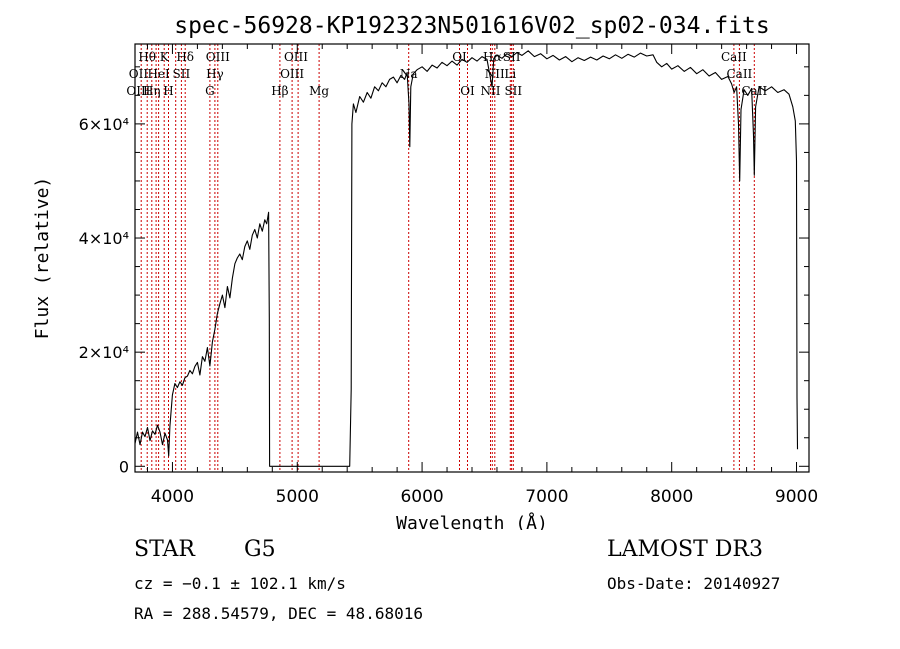  I want to click on line-label-21: G, so click(210, 91).